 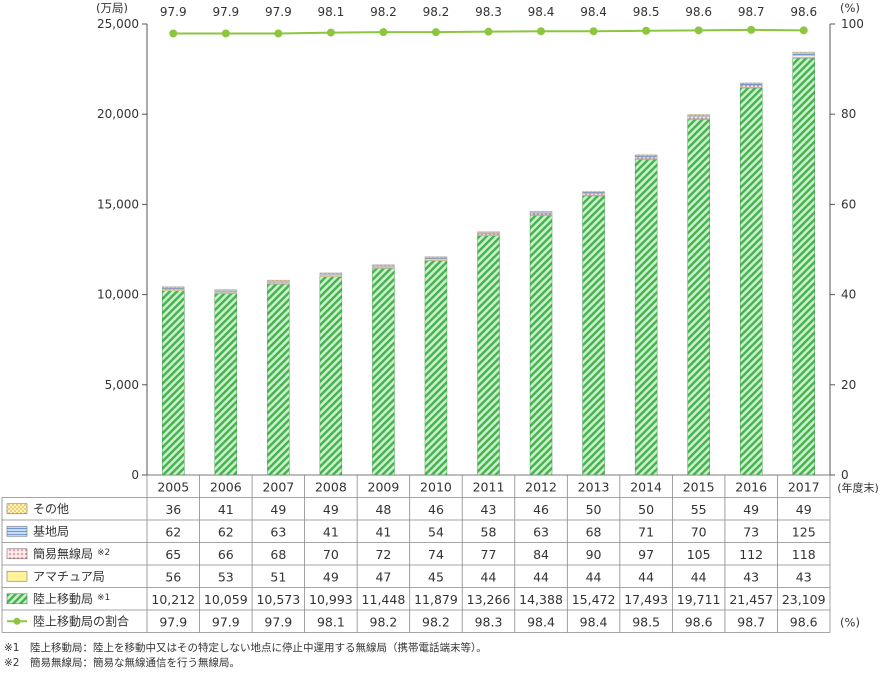 I want to click on table-cell: 98.4, so click(x=541, y=621).